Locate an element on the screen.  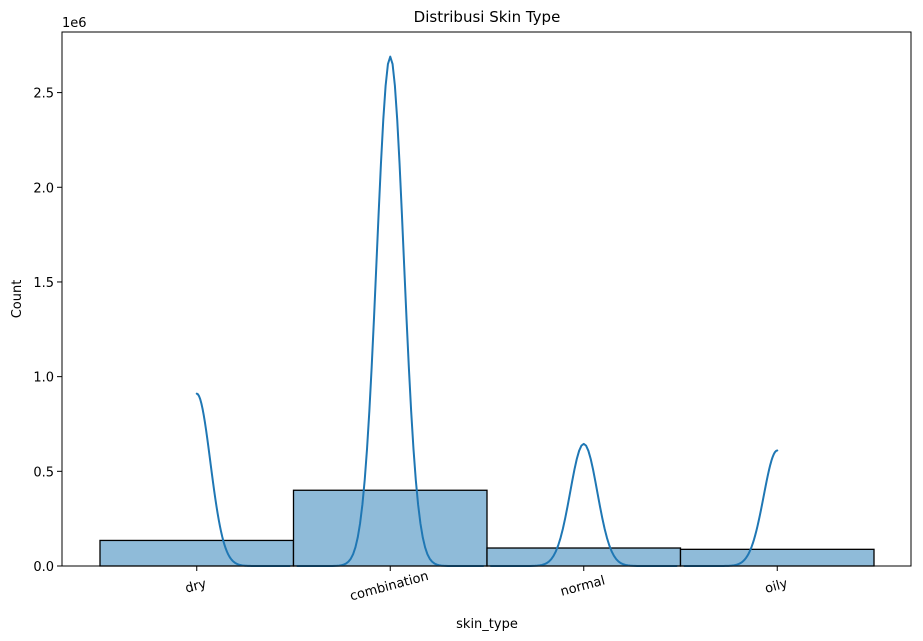
x-axis-ticks: dry combination normal oily is located at coordinates (487, 585).